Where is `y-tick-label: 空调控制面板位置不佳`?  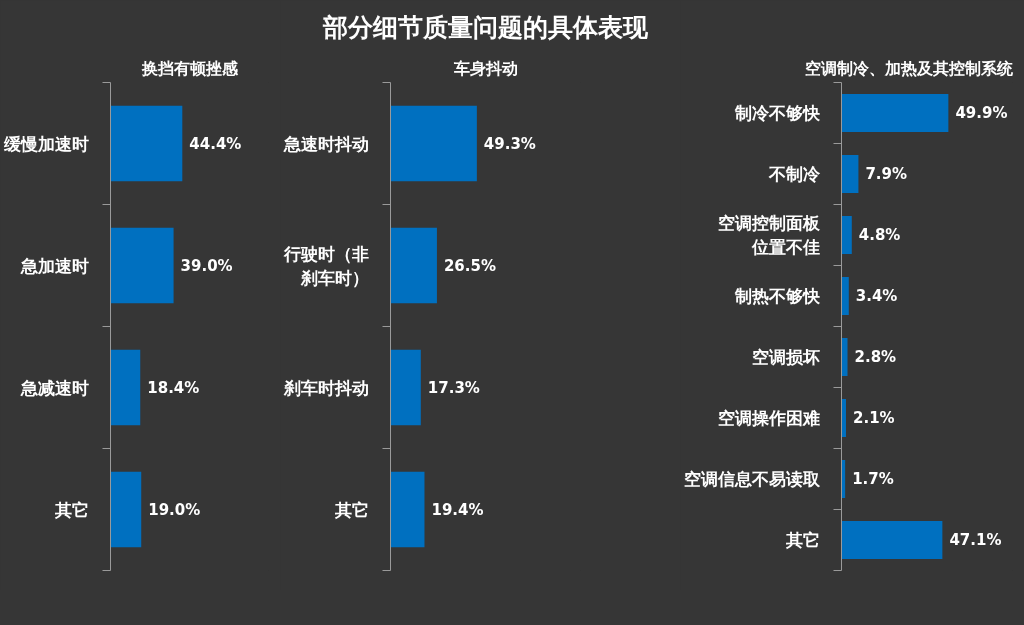
y-tick-label: 空调控制面板位置不佳 is located at coordinates (769, 235).